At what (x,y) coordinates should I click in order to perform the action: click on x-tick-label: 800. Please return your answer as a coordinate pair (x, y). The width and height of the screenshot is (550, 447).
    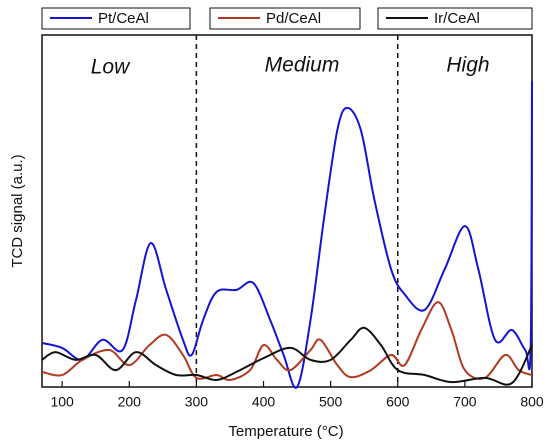
    Looking at the image, I should click on (532, 402).